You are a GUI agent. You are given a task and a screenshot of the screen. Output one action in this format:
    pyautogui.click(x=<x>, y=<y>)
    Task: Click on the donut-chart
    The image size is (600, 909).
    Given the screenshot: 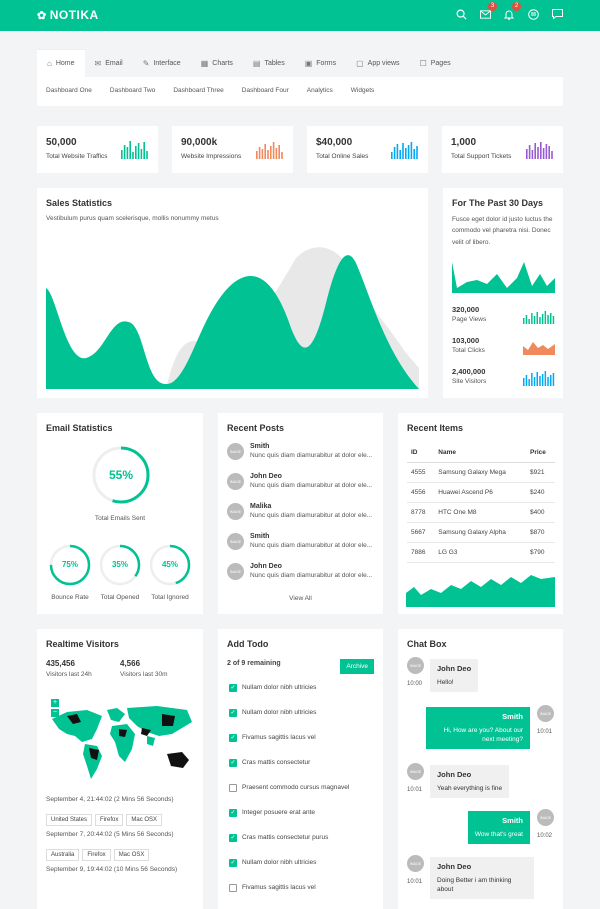 What is the action you would take?
    pyautogui.click(x=120, y=565)
    